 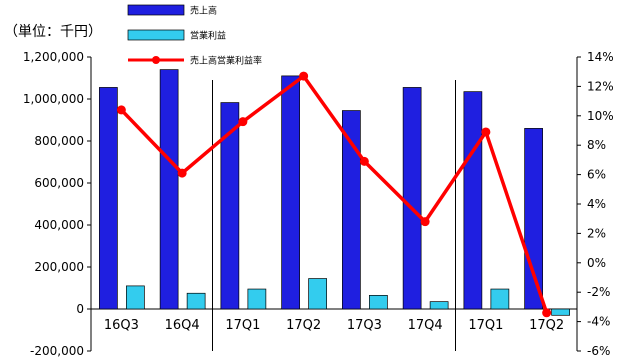 What do you see at coordinates (57, 350) in the screenshot?
I see `left-axis-tick-label: -200,000` at bounding box center [57, 350].